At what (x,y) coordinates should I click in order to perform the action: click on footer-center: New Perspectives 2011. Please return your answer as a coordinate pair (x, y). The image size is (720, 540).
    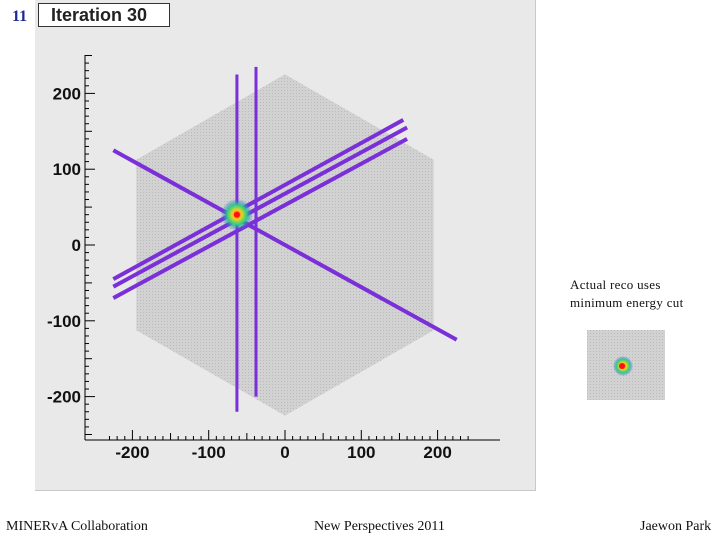
    Looking at the image, I should click on (379, 526).